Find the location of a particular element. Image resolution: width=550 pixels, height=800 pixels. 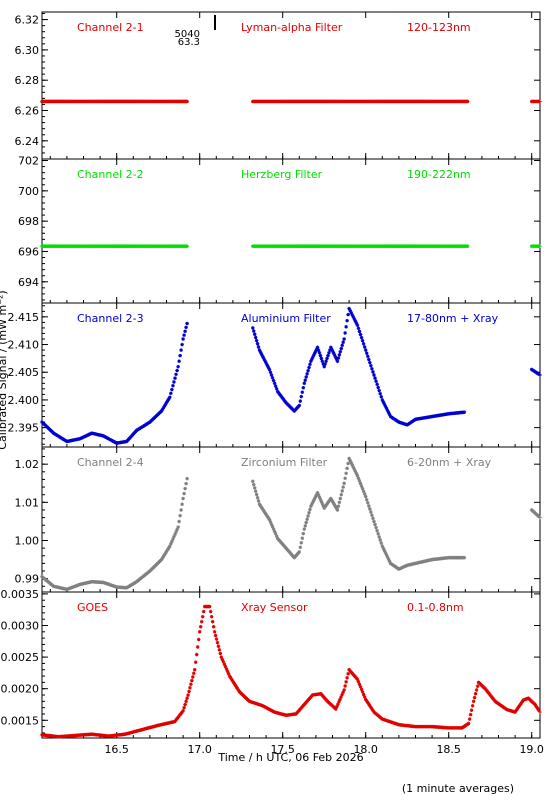

y-tick-label: 6.26 is located at coordinates (27, 111).